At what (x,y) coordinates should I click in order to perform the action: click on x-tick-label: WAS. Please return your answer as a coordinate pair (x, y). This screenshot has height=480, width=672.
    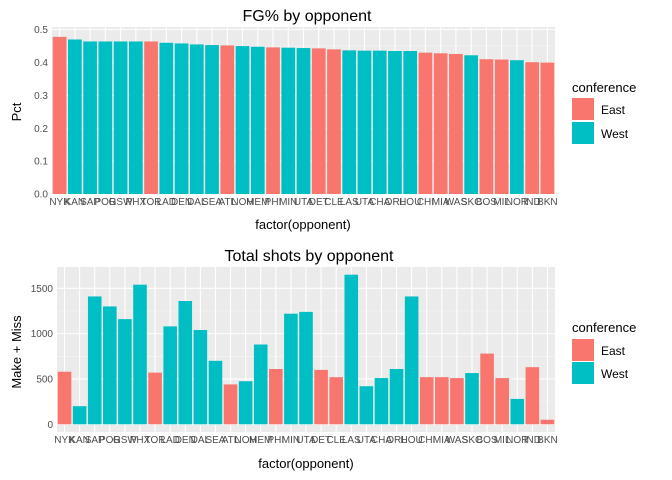
    Looking at the image, I should click on (456, 202).